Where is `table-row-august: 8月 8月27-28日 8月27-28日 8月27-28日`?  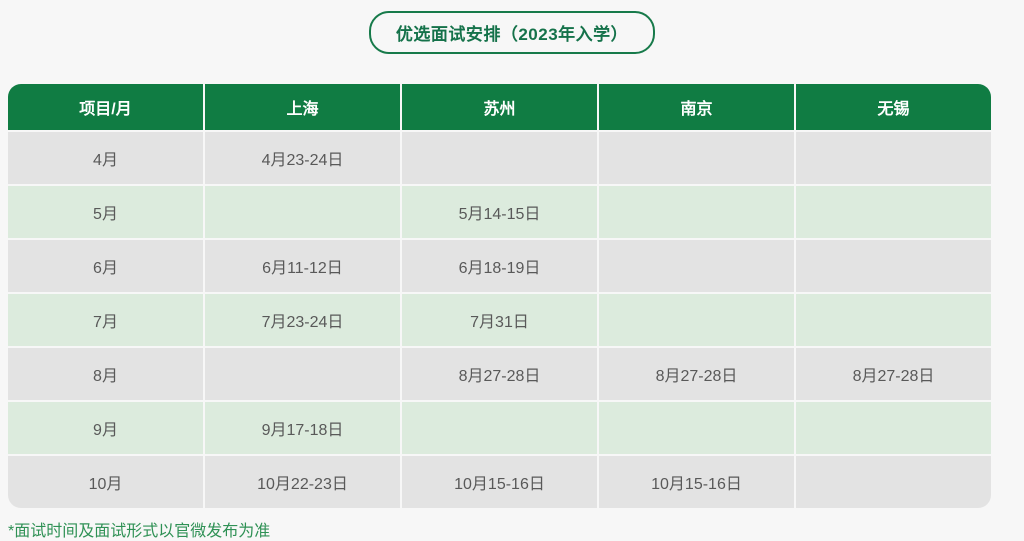
table-row-august: 8月 8月27-28日 8月27-28日 8月27-28日 is located at coordinates (499, 374).